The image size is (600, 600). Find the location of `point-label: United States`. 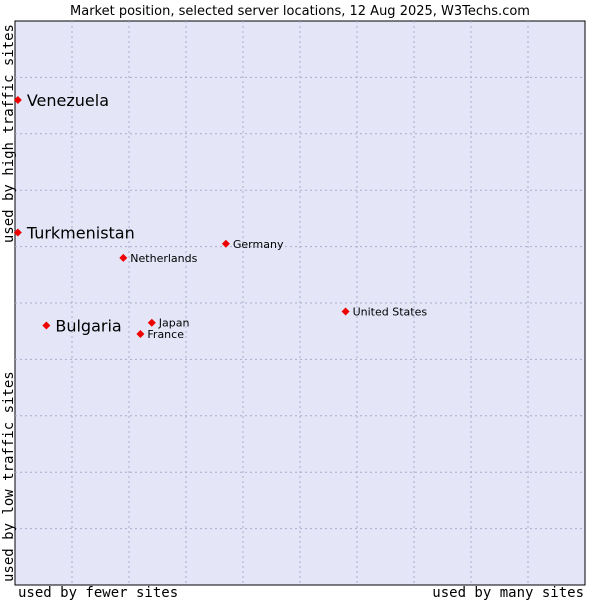

point-label: United States is located at coordinates (390, 311).